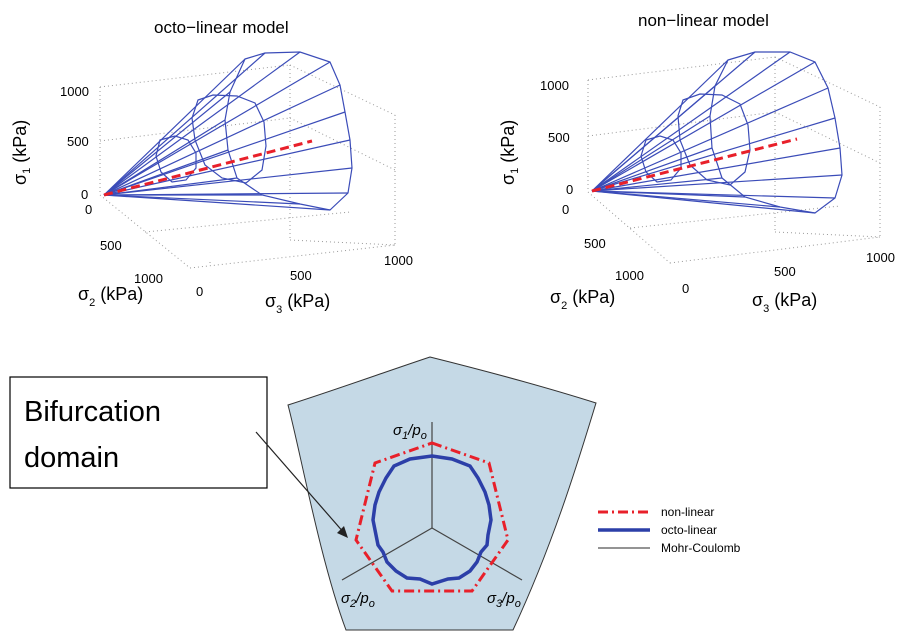 This screenshot has width=908, height=632. Describe the element at coordinates (785, 271) in the screenshot. I see `right-ztick-500: 500` at that location.